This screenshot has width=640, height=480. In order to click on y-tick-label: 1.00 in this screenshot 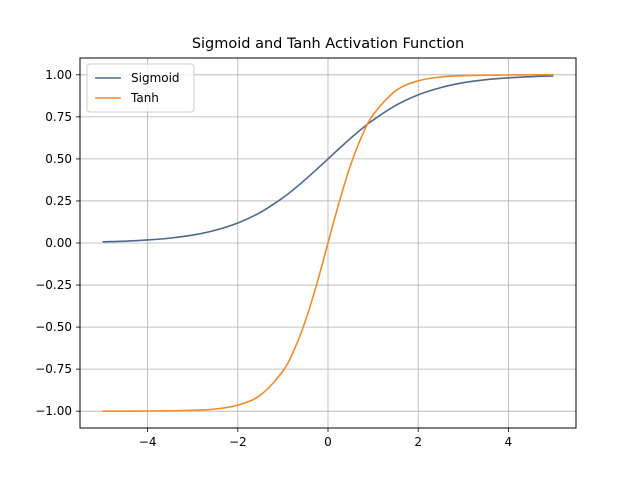, I will do `click(58, 75)`.